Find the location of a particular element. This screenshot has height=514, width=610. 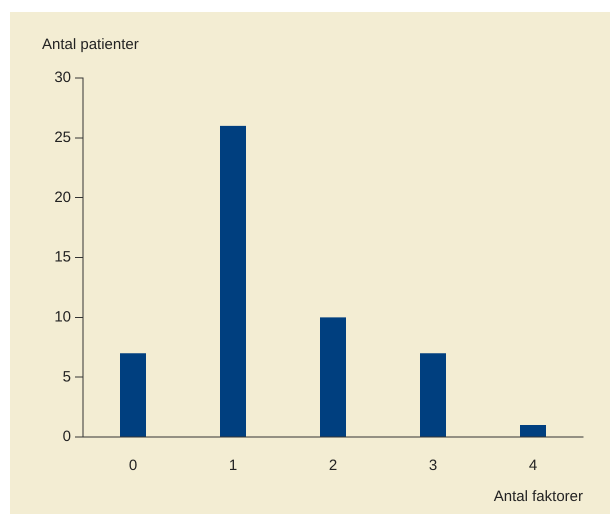

x-tick-label: 4 is located at coordinates (533, 465).